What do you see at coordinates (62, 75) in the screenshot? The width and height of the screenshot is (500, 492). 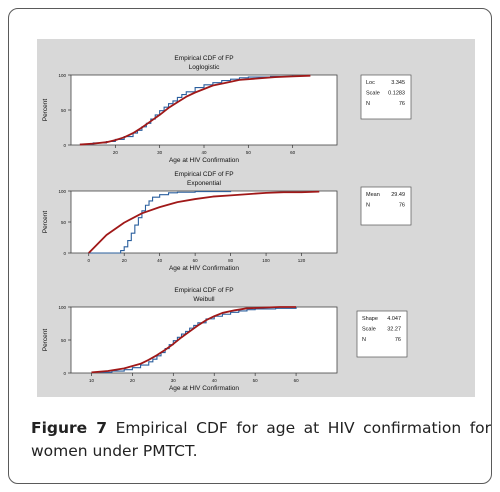 I see `chart1-y-tick-label: 100` at bounding box center [62, 75].